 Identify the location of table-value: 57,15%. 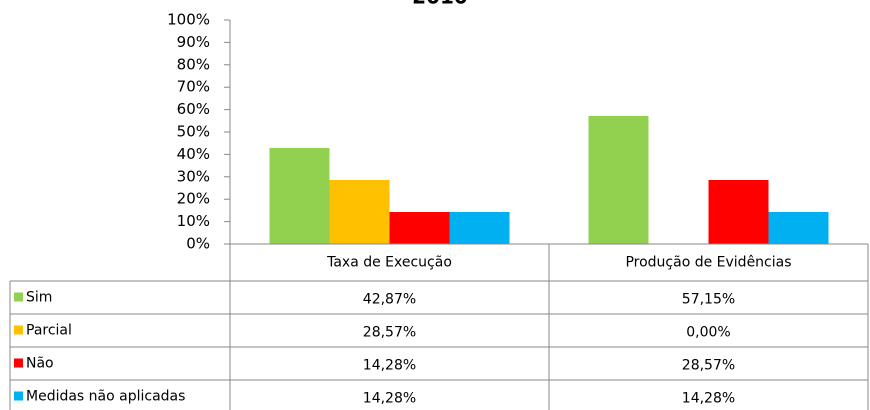
(708, 300).